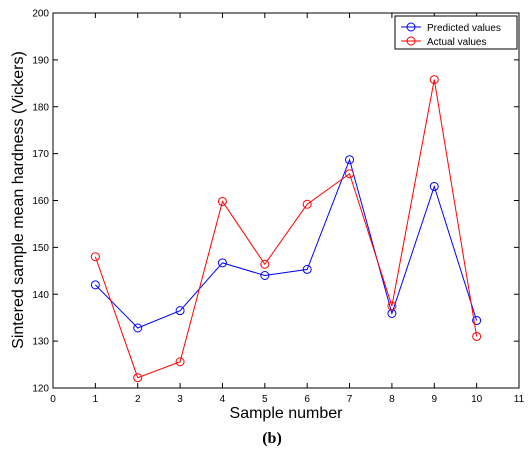  I want to click on y-tick-label: 140, so click(40, 295).